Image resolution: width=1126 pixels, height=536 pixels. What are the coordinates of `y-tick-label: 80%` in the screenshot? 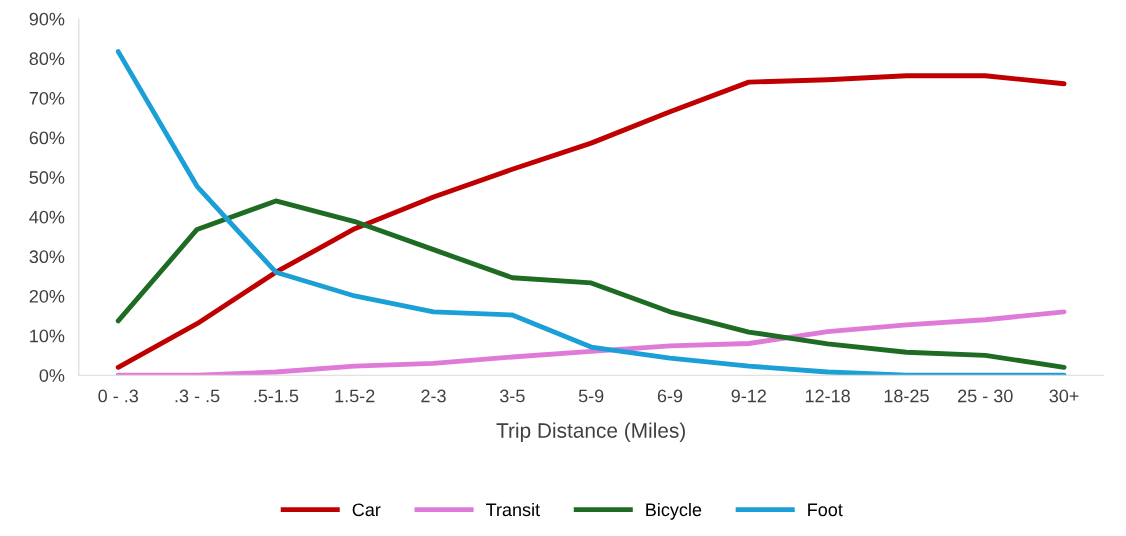 It's located at (47, 59).